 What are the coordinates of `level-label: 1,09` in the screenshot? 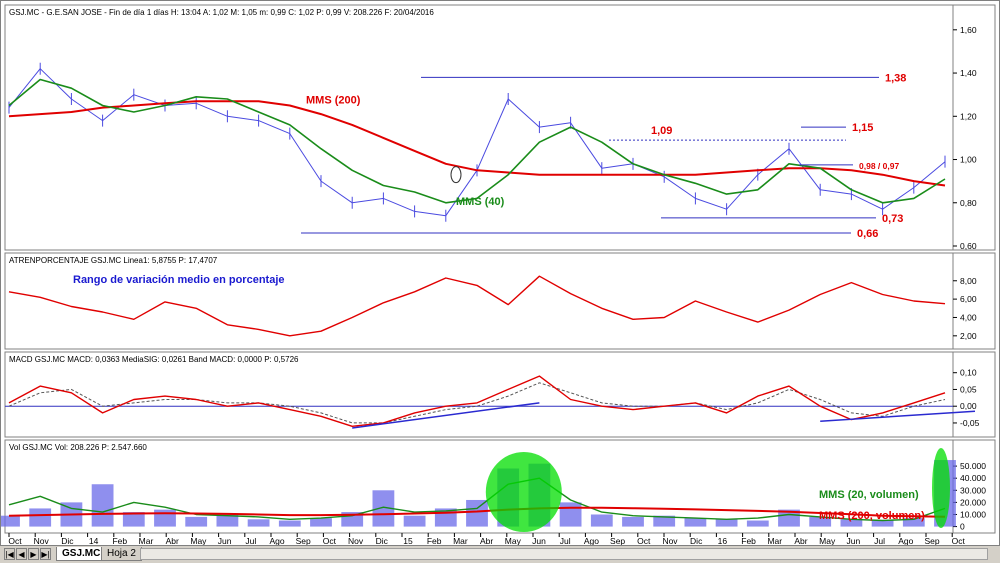 It's located at (661, 131).